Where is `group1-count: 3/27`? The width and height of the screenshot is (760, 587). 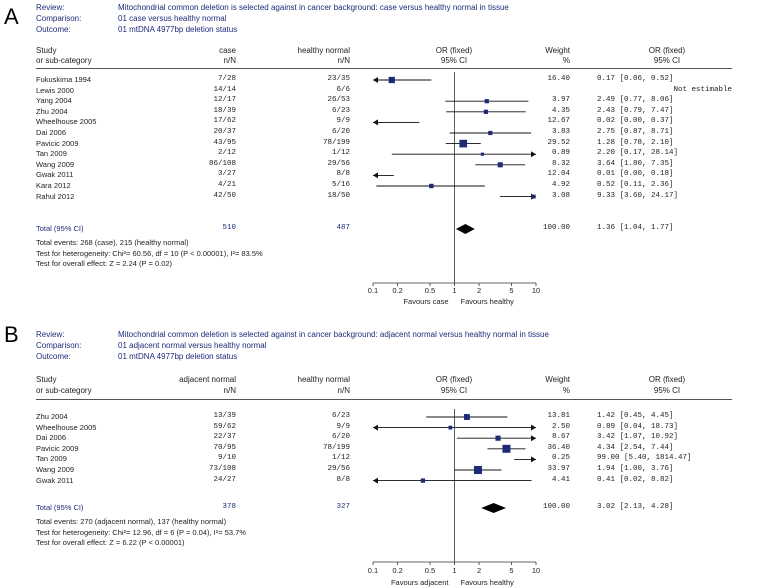 group1-count: 3/27 is located at coordinates (226, 174).